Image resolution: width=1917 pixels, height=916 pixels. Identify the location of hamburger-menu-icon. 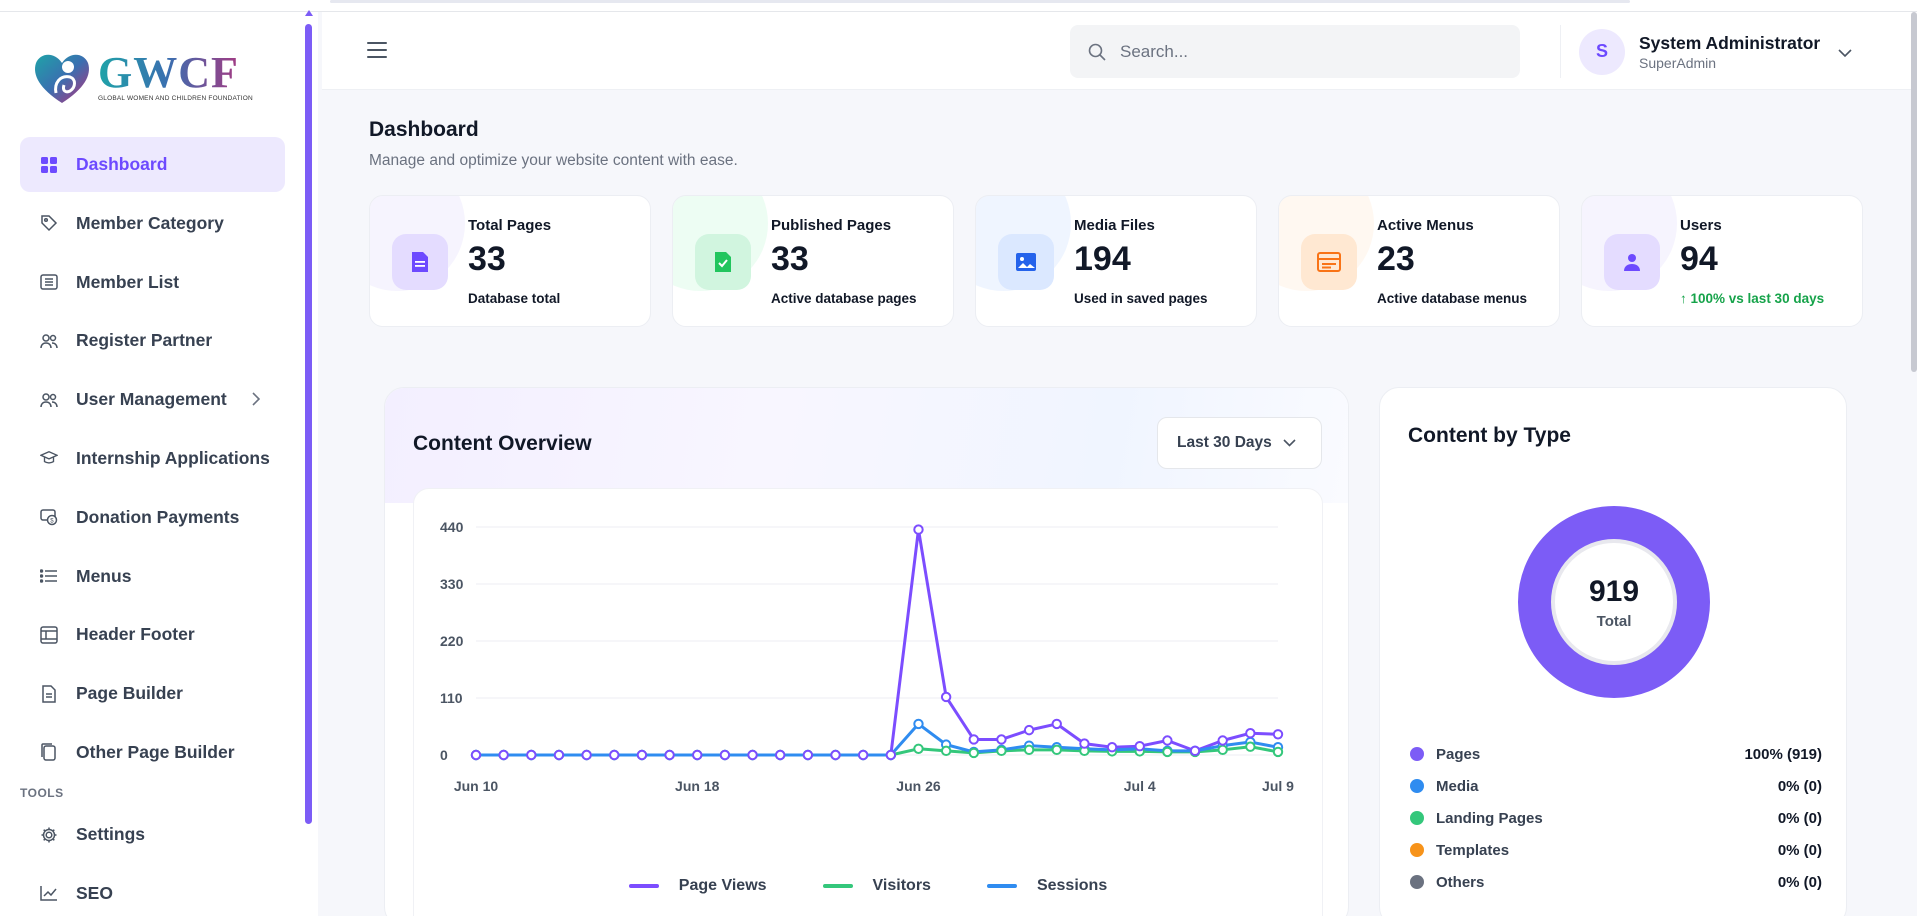
(377, 50).